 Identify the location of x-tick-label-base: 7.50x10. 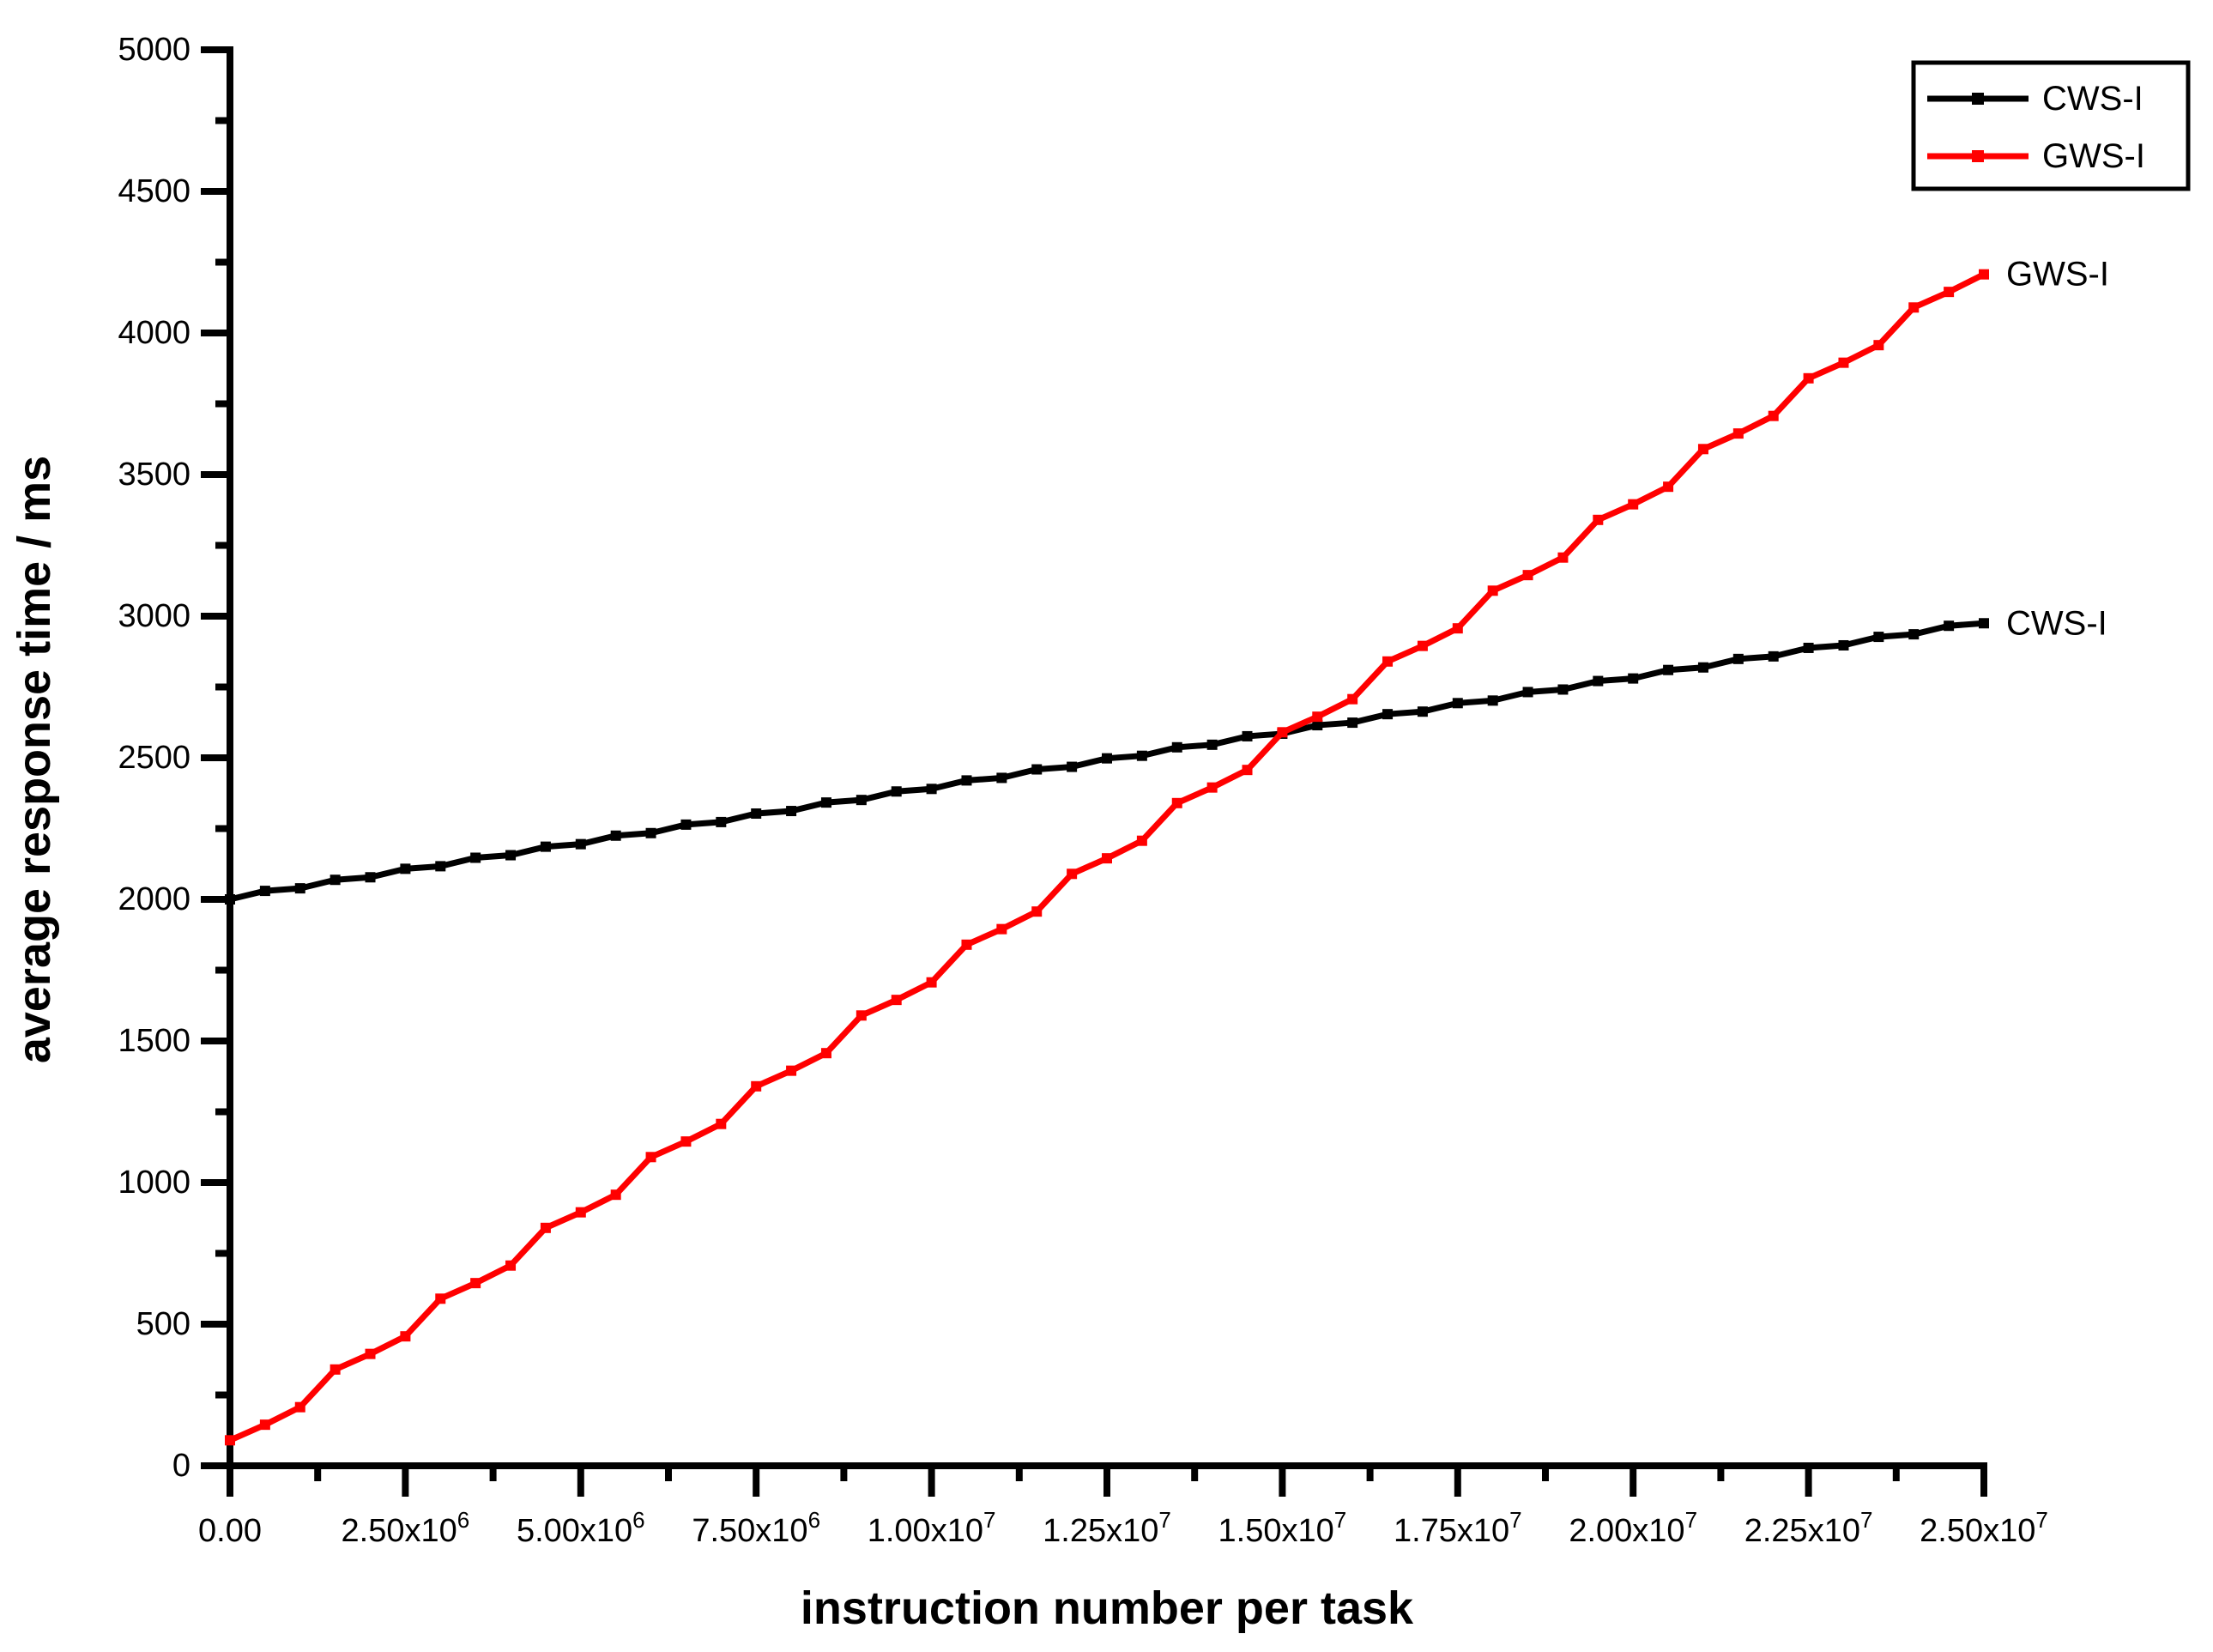
(749, 1531).